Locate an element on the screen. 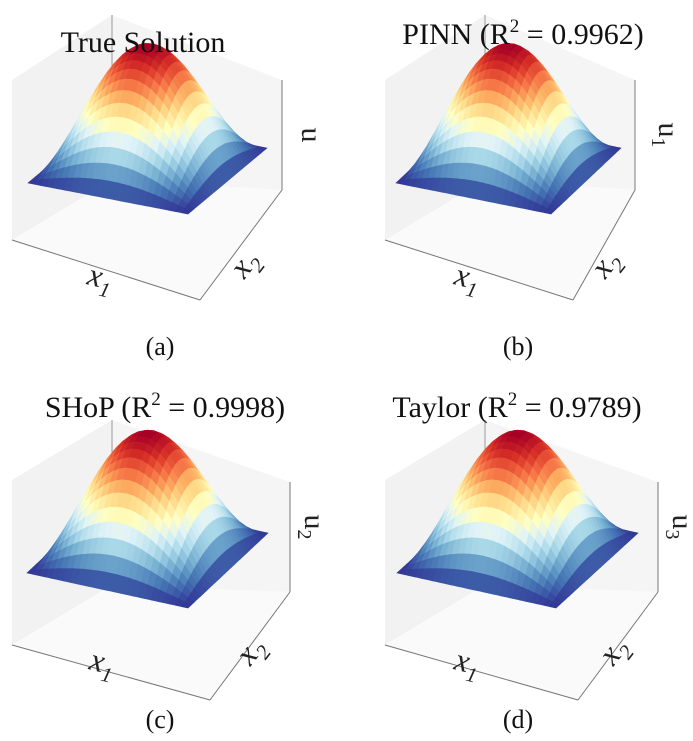 The image size is (693, 741). title-prefix: SHoP (R is located at coordinates (98, 407).